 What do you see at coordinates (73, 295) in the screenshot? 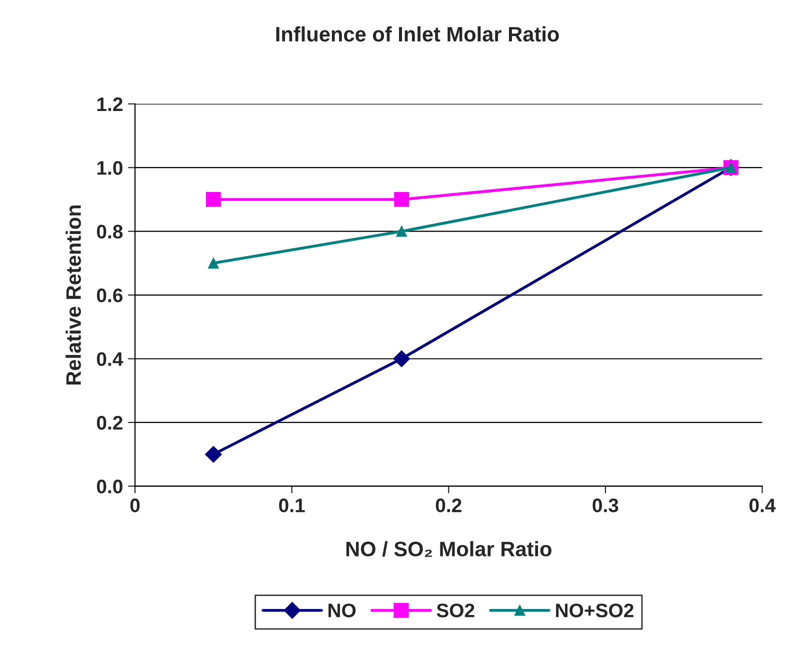
I see `y-axis-title: Relative Retention` at bounding box center [73, 295].